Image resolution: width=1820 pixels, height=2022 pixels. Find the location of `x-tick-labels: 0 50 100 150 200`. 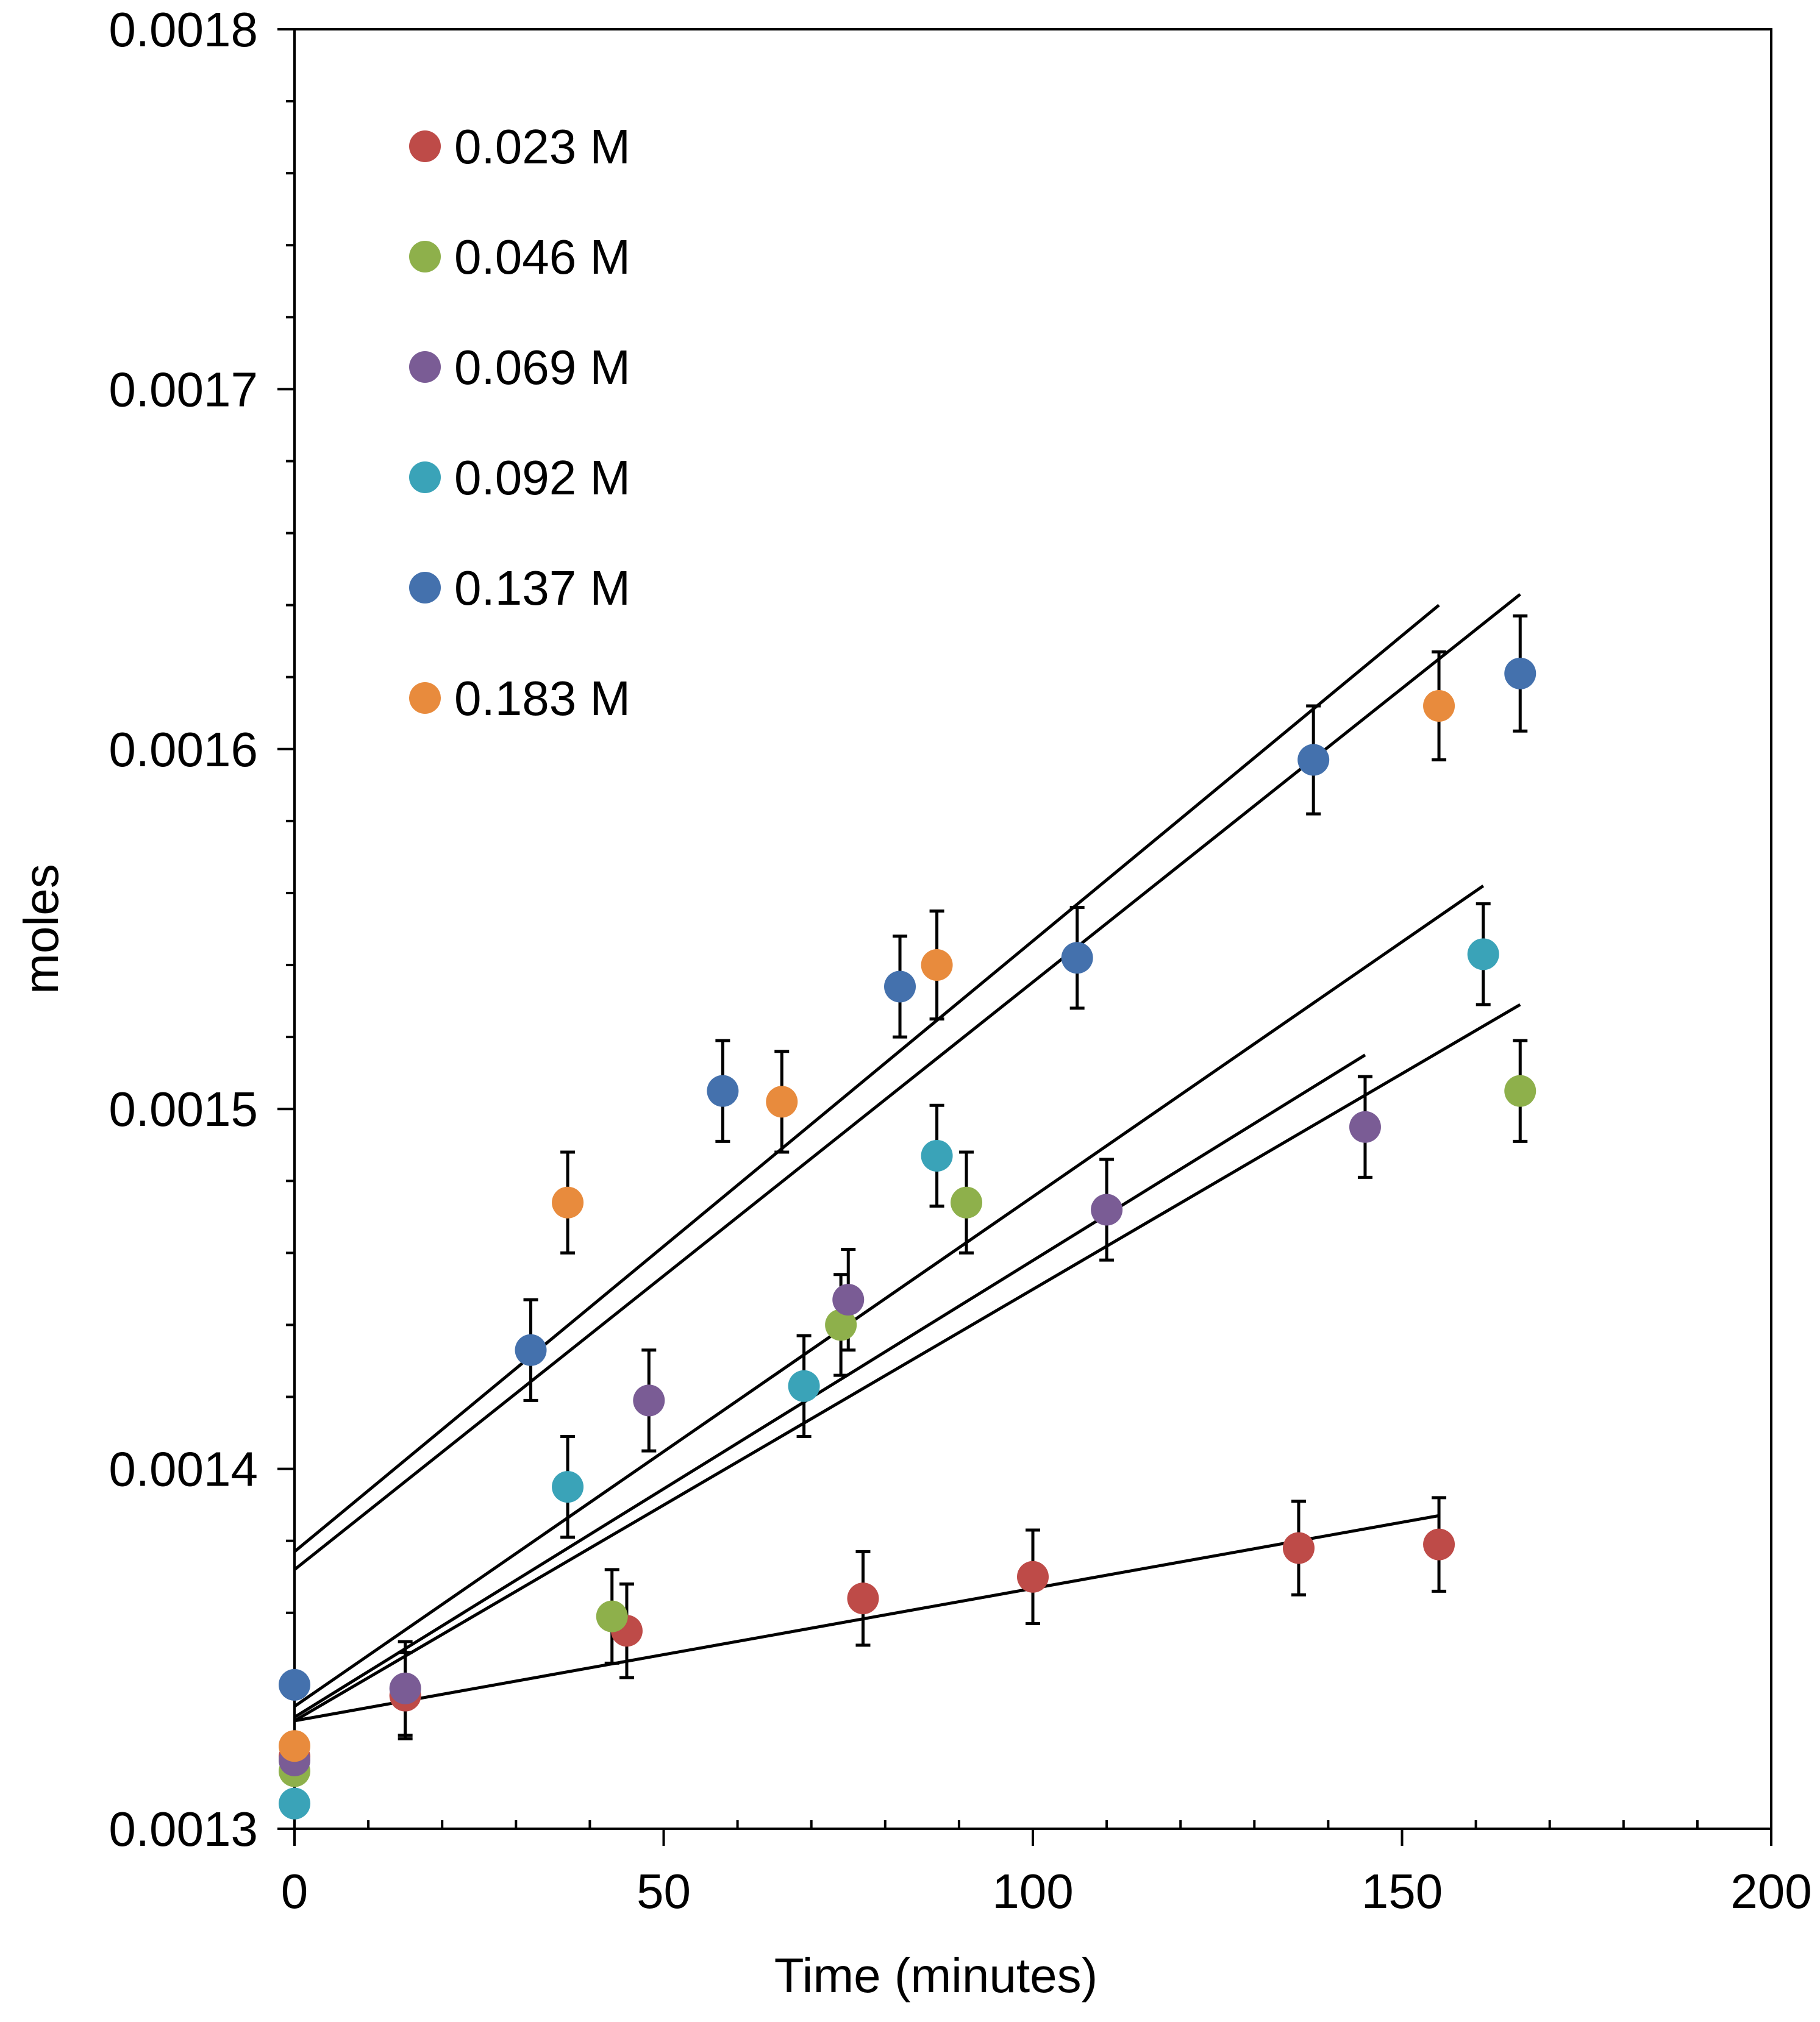

x-tick-labels: 0 50 100 150 200 is located at coordinates (1046, 1891).